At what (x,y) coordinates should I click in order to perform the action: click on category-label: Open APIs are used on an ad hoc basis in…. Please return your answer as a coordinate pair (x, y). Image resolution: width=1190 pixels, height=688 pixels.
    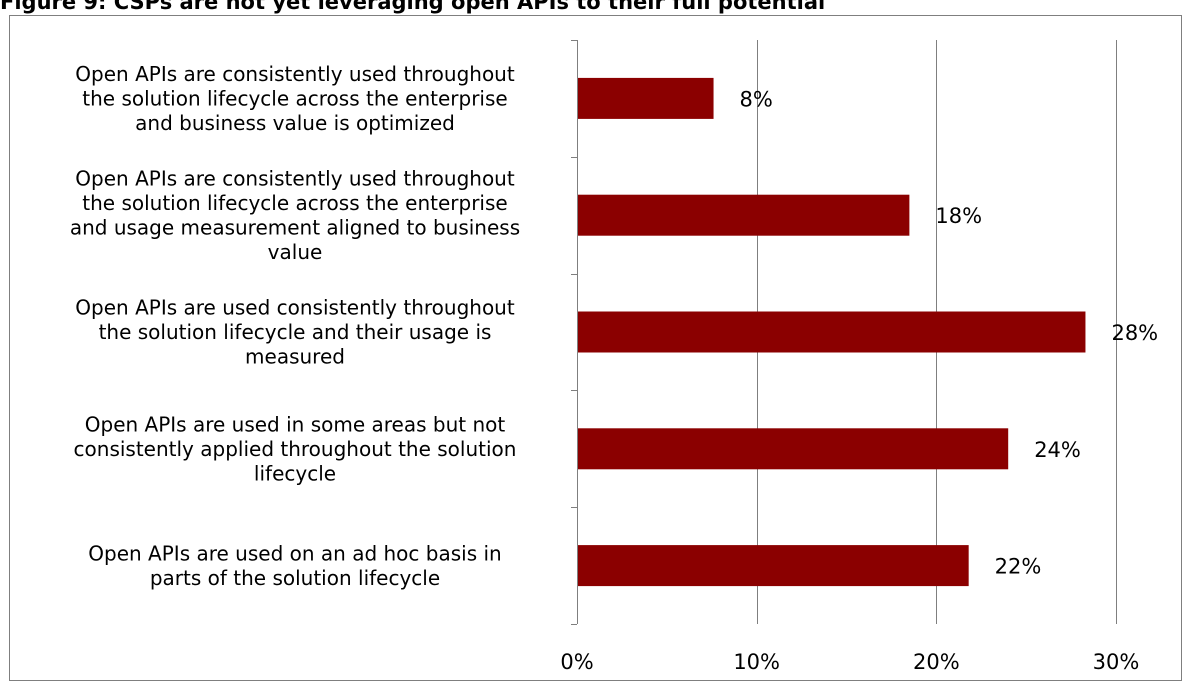
    Looking at the image, I should click on (294, 565).